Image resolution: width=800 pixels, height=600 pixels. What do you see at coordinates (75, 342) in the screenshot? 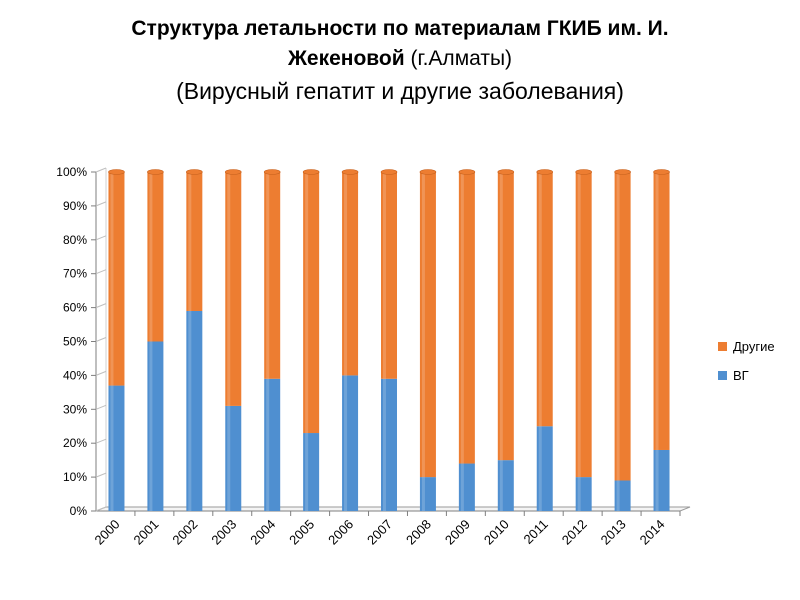
I see `y-tick-label: 50%` at bounding box center [75, 342].